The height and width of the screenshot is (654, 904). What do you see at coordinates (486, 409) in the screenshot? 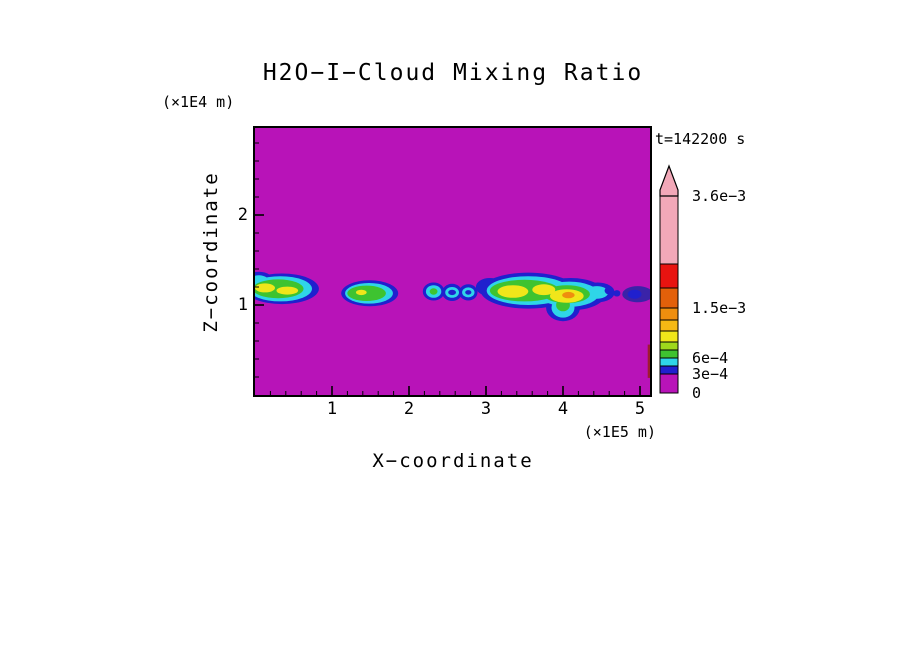
I see `x-tick-label: 3` at bounding box center [486, 409].